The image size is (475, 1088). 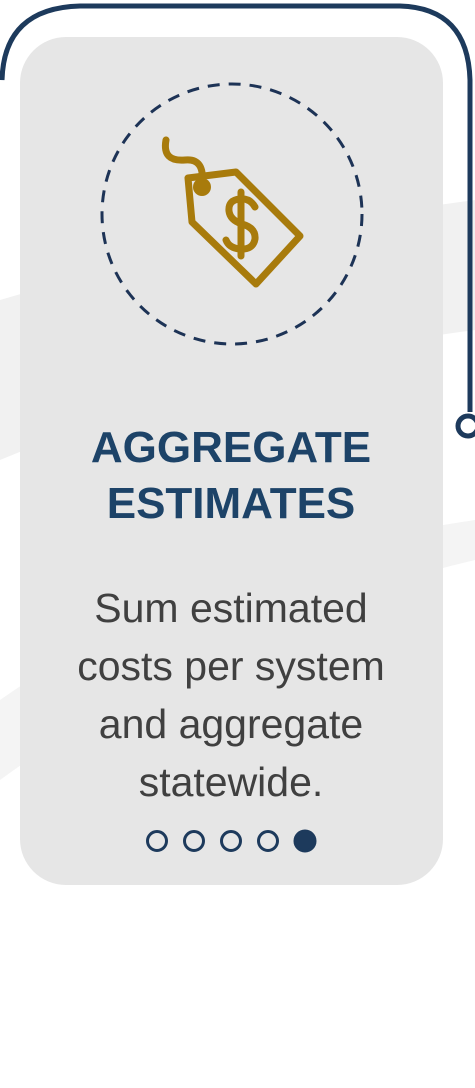 I want to click on page-dot-active, so click(x=305, y=841).